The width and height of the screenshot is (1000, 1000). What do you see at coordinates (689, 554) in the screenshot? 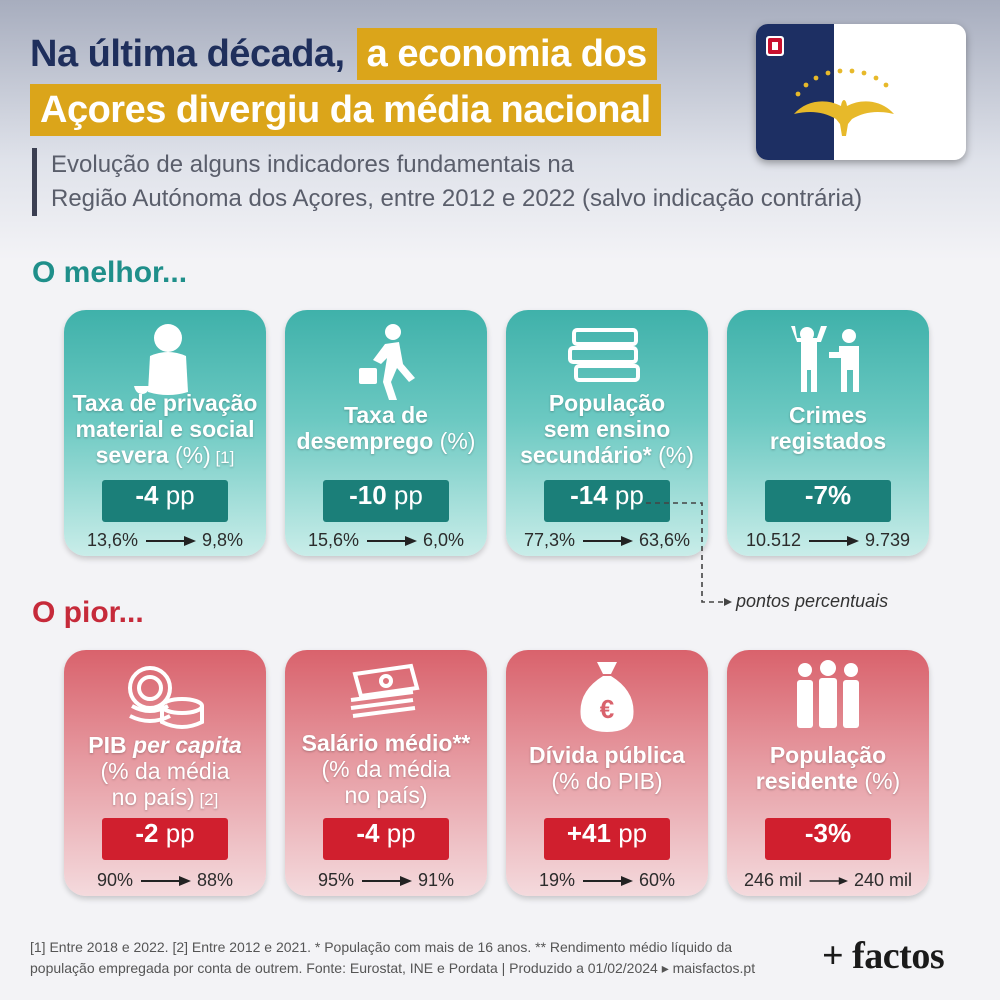
I see `pp-connector` at bounding box center [689, 554].